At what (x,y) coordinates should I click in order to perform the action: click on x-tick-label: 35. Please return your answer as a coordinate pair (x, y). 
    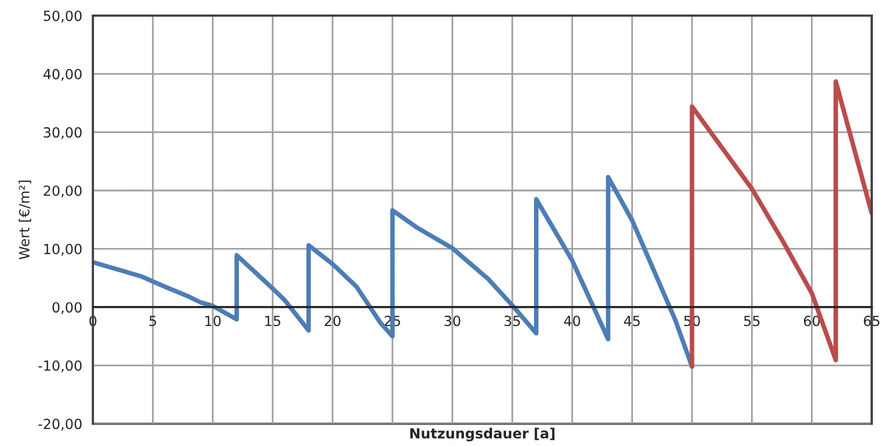
    Looking at the image, I should click on (512, 321).